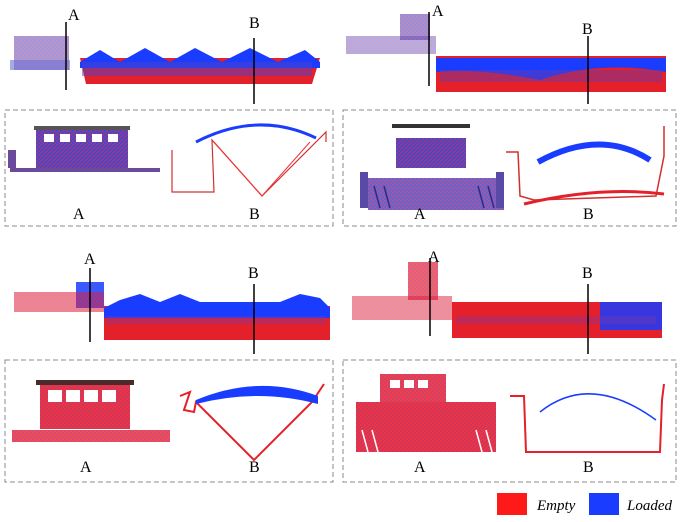  Describe the element at coordinates (254, 467) in the screenshot. I see `panel-3-detail-label-b: B` at that location.